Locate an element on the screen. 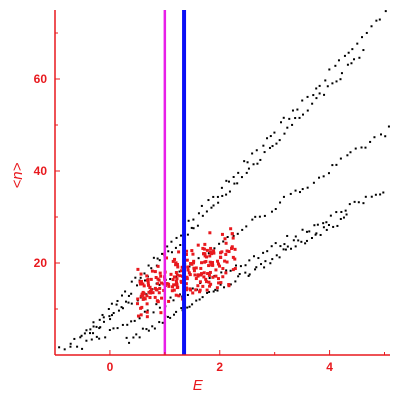 This screenshot has width=400, height=400. x-tick-label: 2 is located at coordinates (219, 367).